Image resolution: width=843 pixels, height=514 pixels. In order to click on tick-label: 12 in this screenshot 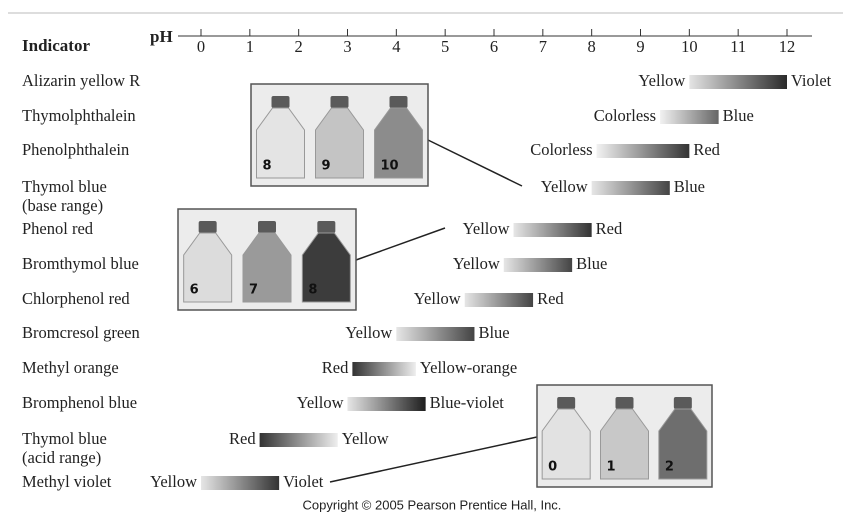, I will do `click(787, 46)`.